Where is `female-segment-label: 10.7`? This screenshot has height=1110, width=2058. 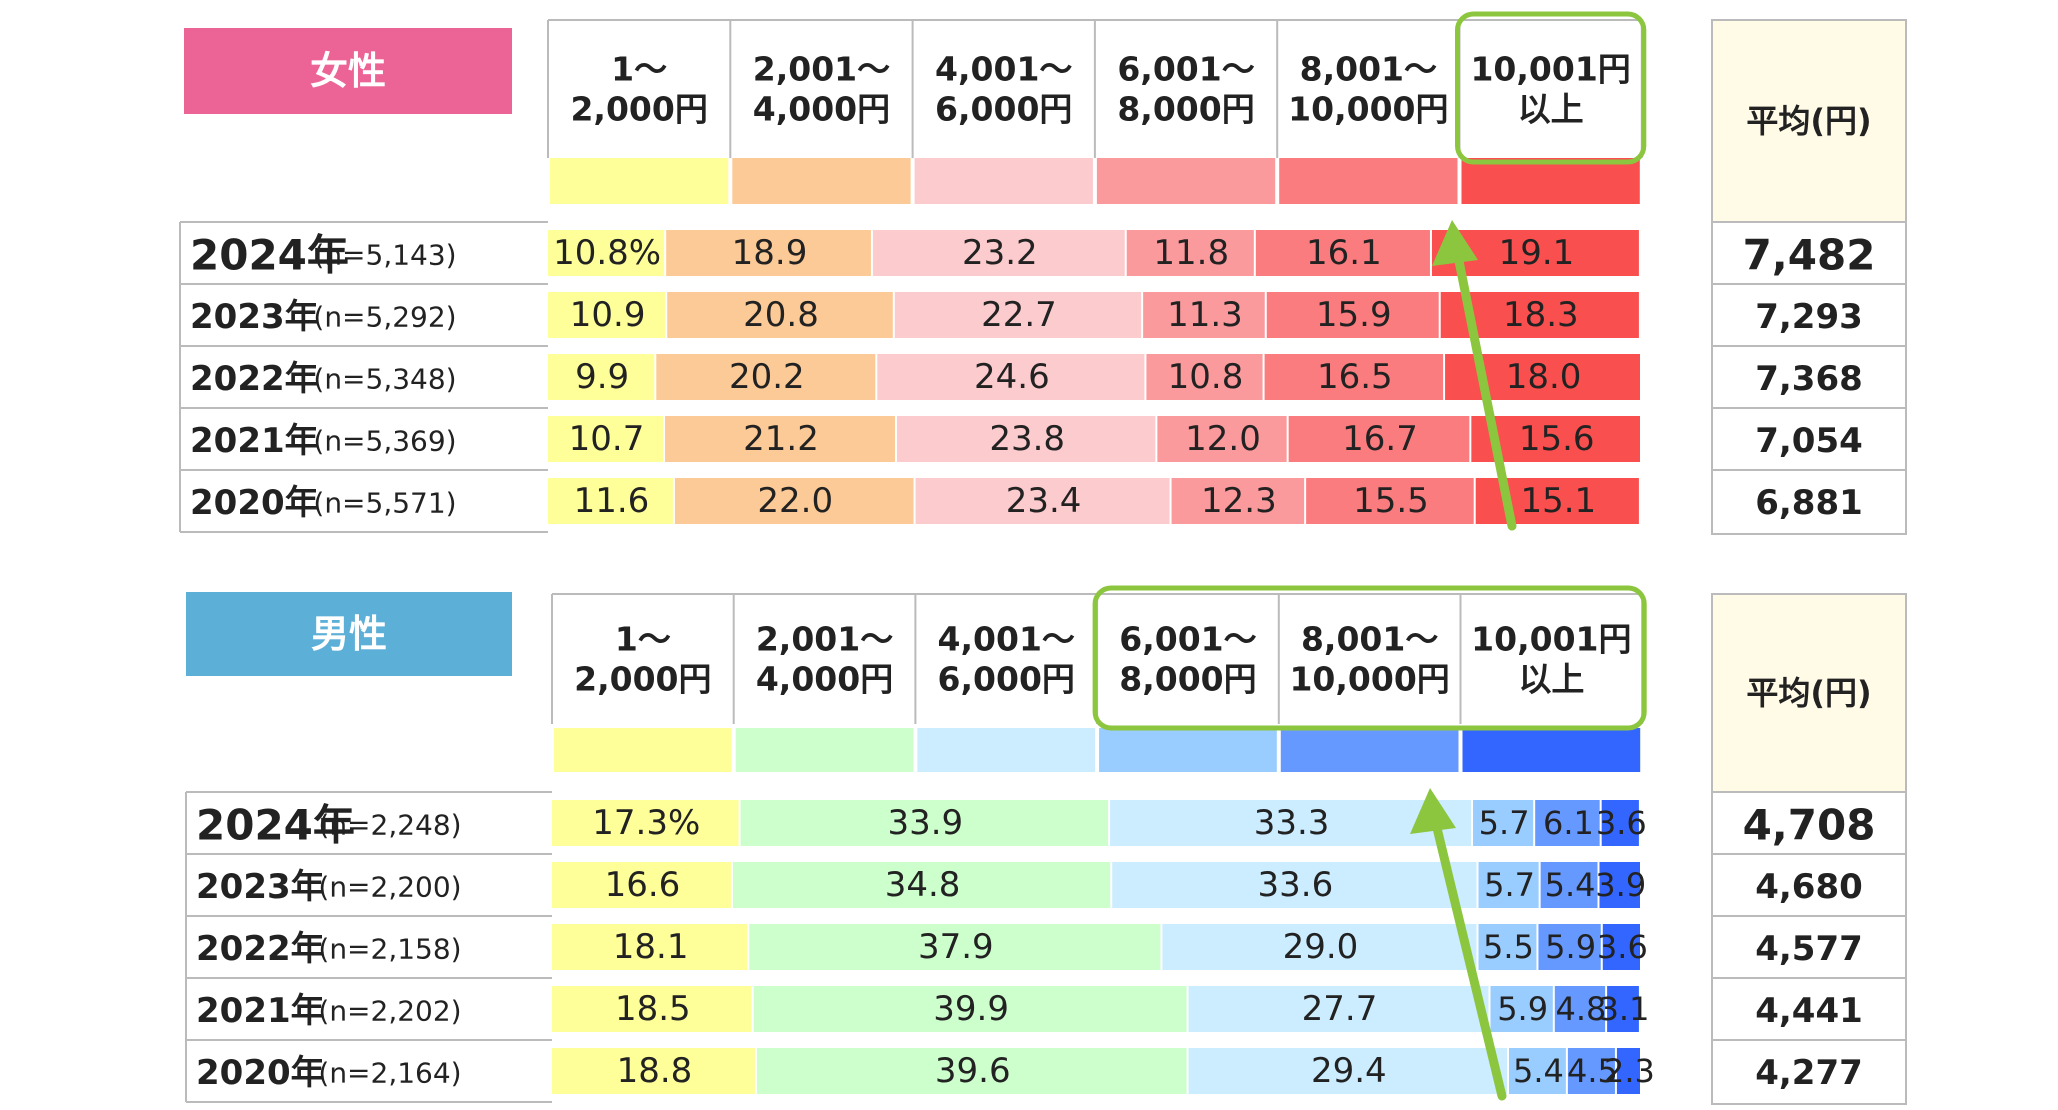 female-segment-label: 10.7 is located at coordinates (607, 439).